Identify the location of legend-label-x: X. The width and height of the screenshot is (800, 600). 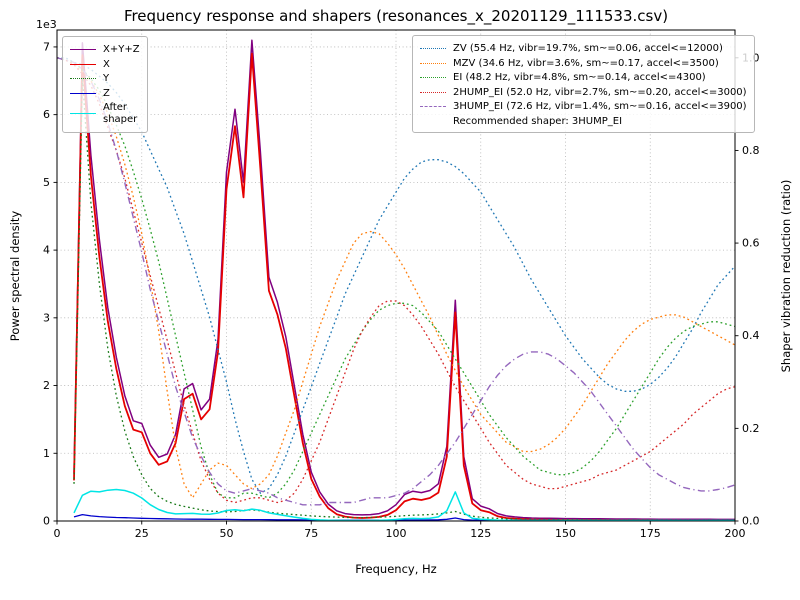
(106, 64).